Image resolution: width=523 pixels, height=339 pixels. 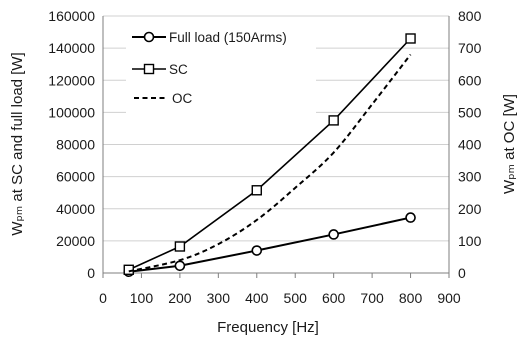 I want to click on y-right-tick-labels: 0 100 200 300 400 500 600 700 800, so click(x=470, y=144).